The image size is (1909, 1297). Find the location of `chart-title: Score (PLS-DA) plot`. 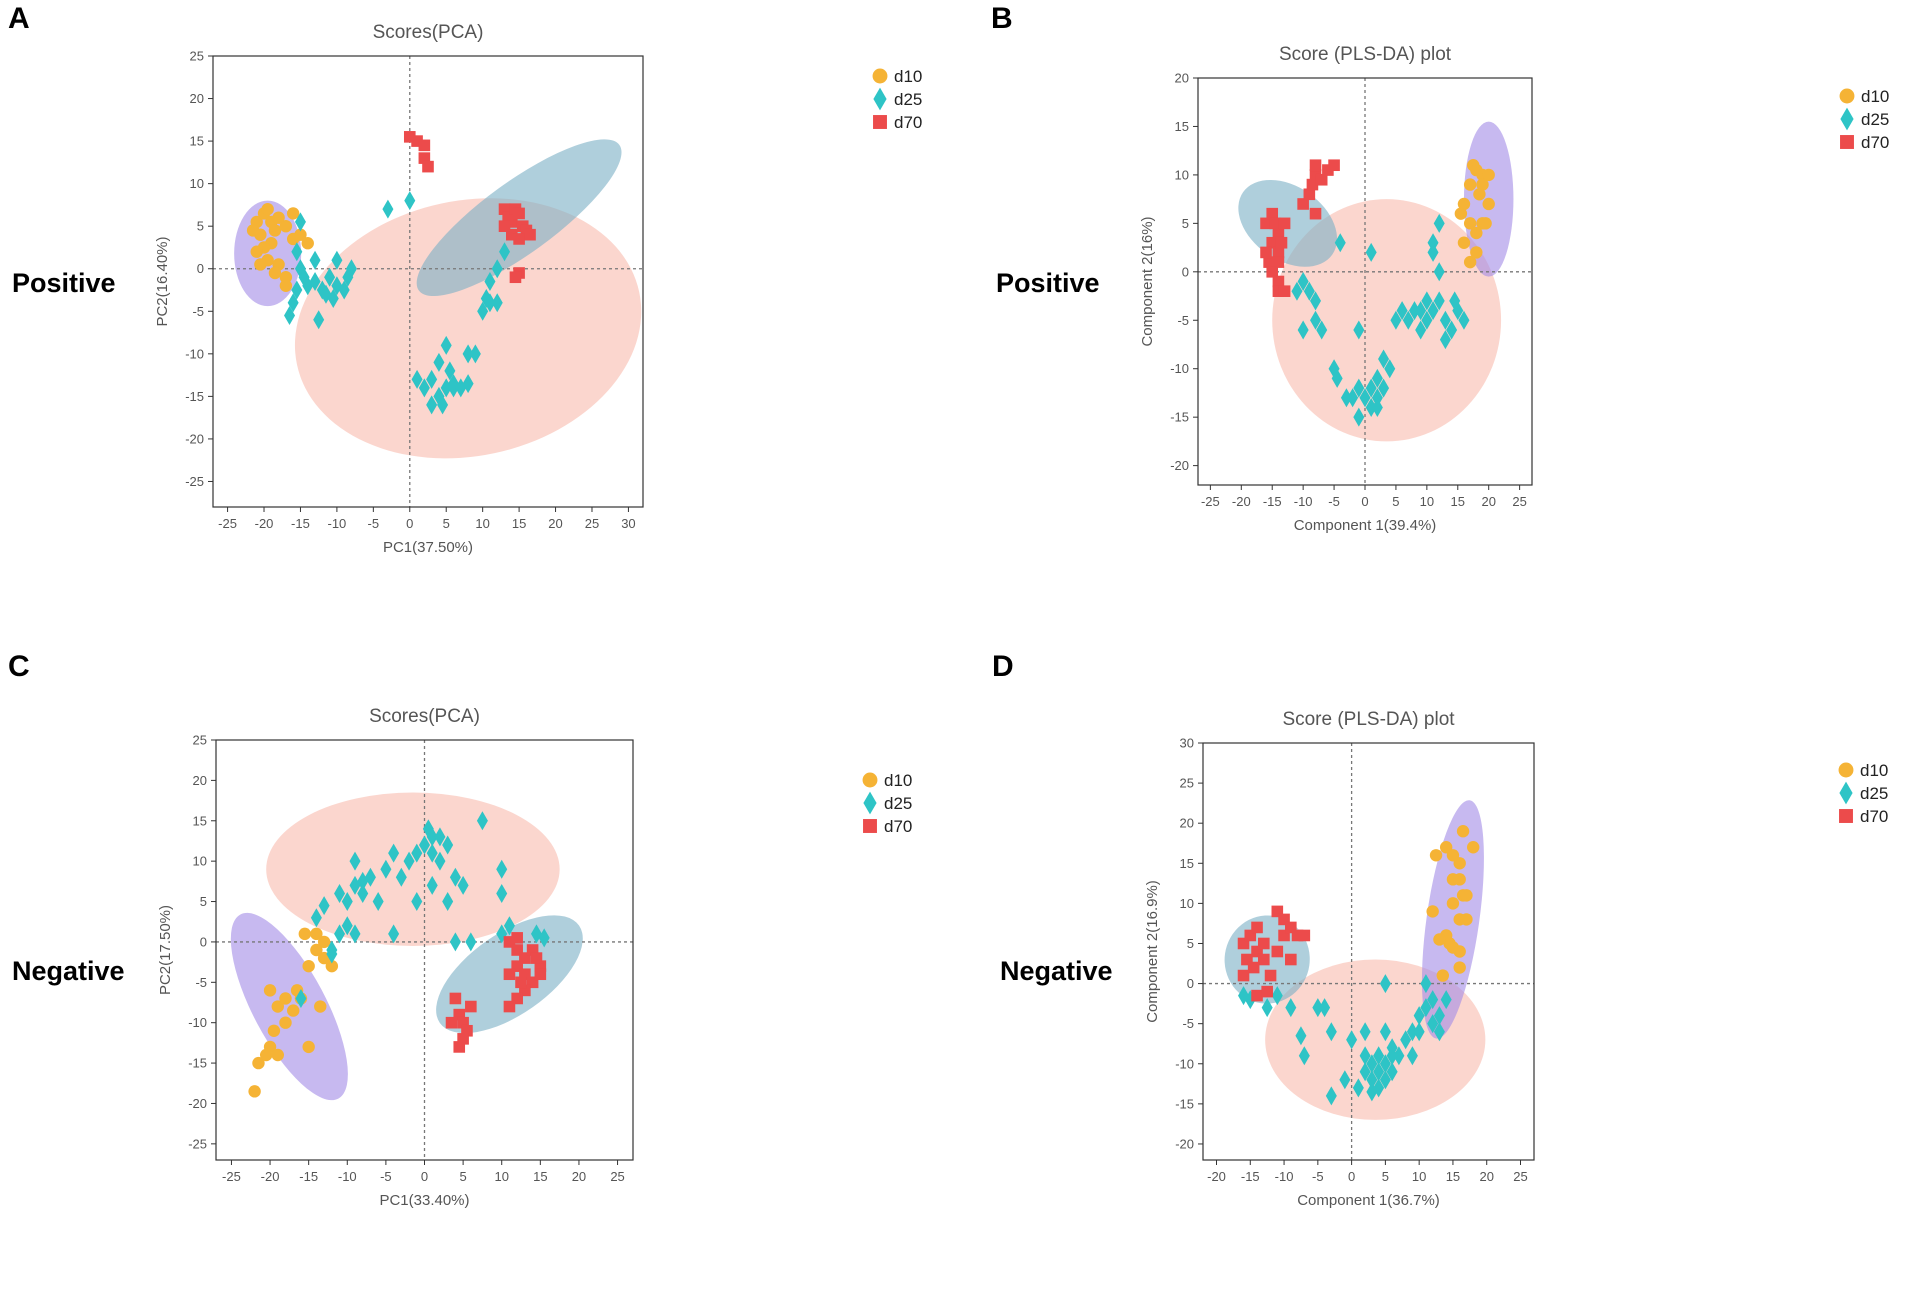

chart-title: Score (PLS-DA) plot is located at coordinates (1368, 719).